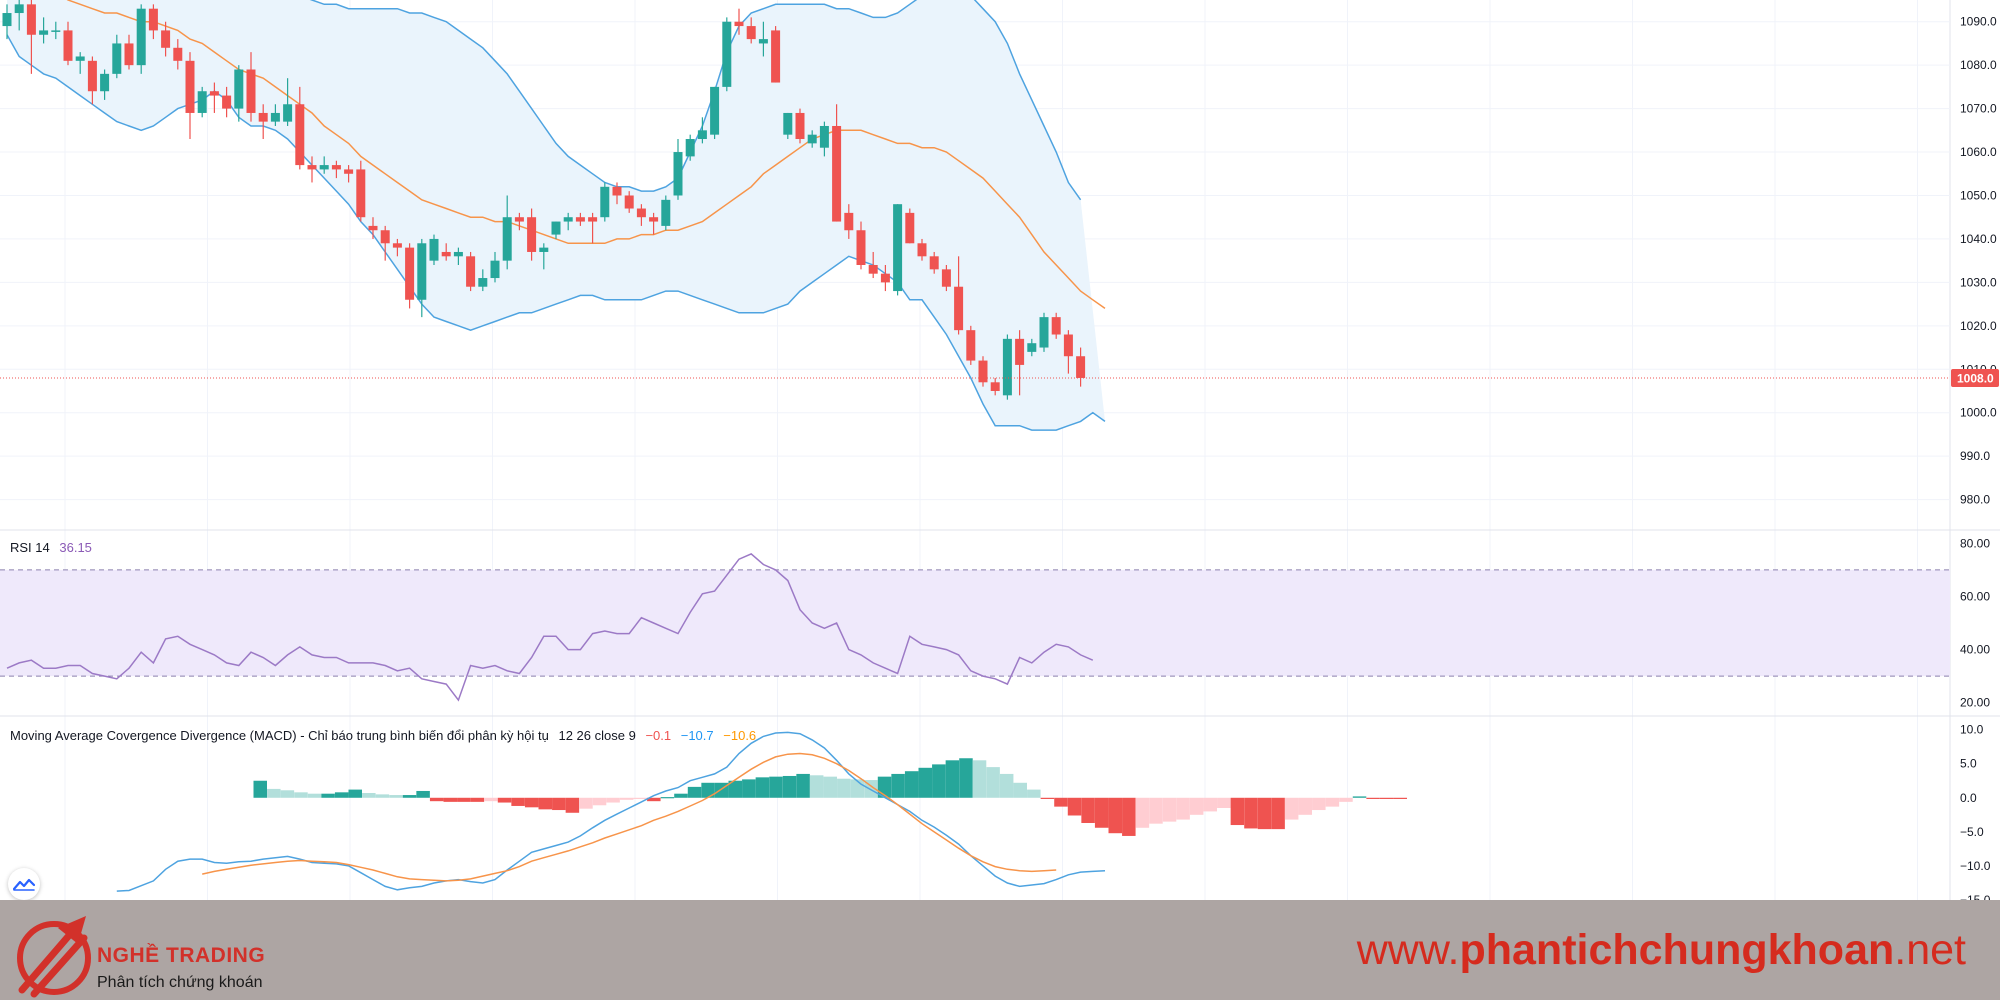 This screenshot has width=2000, height=1000. I want to click on rsi-tick-label: 40.00, so click(1975, 650).